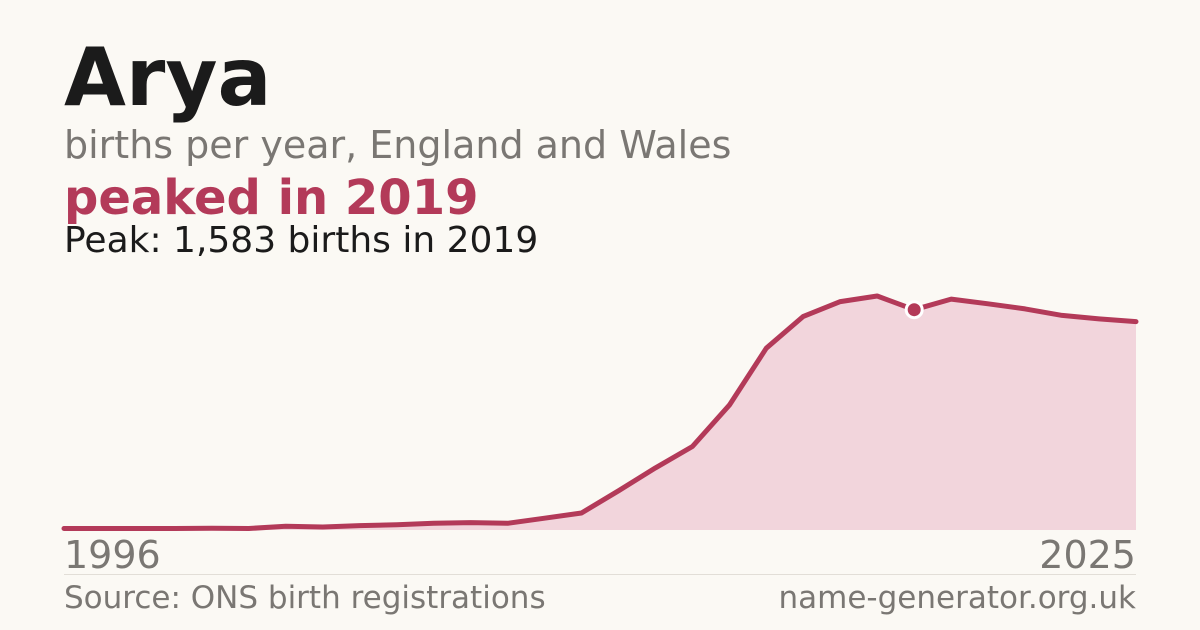  I want to click on peak-summary: Peak: 1,583 births in 2019, so click(301, 240).